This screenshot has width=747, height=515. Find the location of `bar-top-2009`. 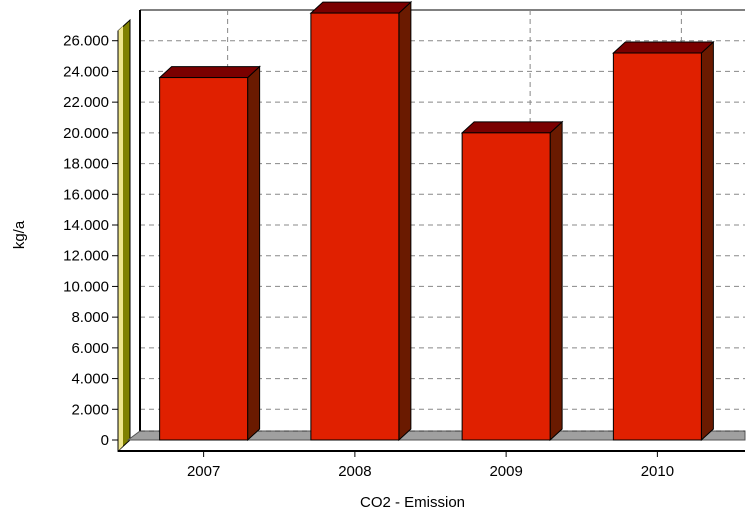

bar-top-2009 is located at coordinates (512, 127).